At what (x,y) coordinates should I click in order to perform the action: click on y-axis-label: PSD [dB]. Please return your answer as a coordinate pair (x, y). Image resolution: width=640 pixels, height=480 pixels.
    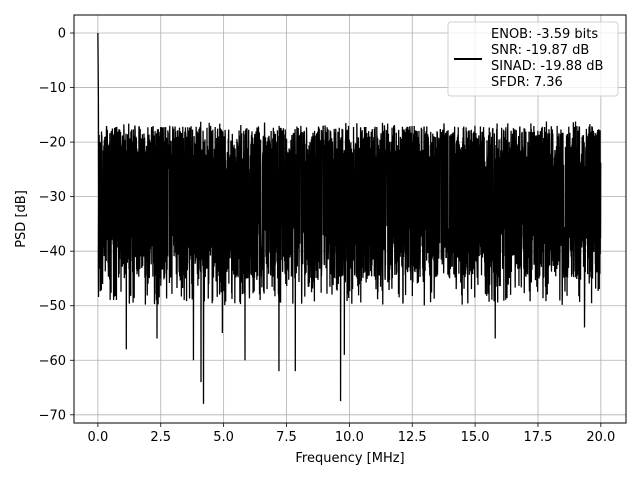
    Looking at the image, I should click on (21, 219).